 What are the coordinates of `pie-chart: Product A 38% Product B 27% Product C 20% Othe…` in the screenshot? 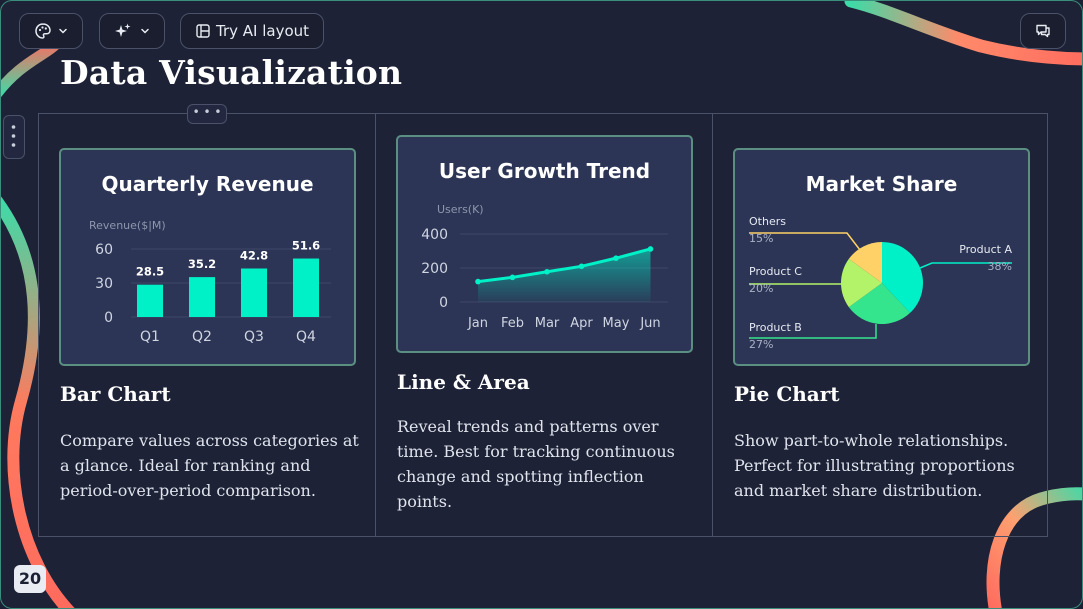 It's located at (880, 283).